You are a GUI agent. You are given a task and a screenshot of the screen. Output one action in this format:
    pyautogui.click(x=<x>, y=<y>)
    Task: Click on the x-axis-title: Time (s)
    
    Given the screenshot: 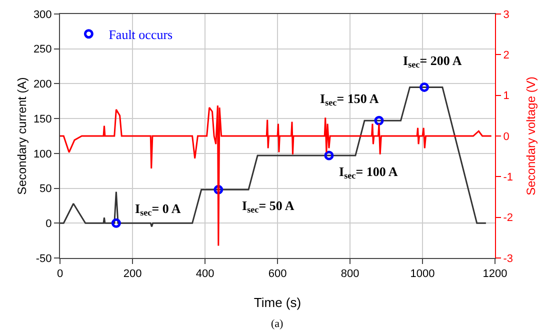 What is the action you would take?
    pyautogui.click(x=278, y=302)
    